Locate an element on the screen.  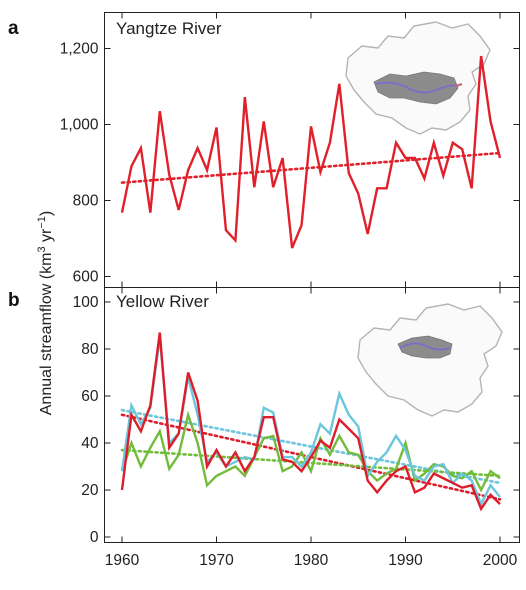
yangtze-river-line is located at coordinates (417, 87).